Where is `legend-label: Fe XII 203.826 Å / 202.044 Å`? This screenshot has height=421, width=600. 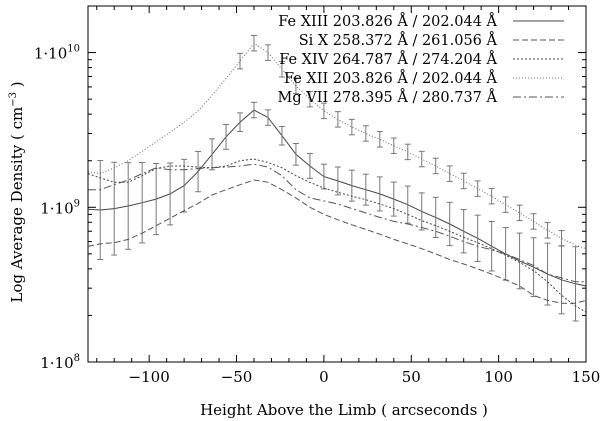 legend-label: Fe XII 203.826 Å / 202.044 Å is located at coordinates (391, 78).